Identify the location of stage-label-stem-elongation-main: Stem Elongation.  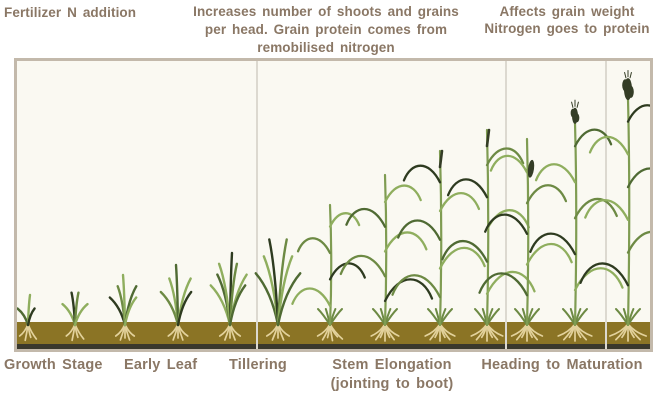
(392, 365).